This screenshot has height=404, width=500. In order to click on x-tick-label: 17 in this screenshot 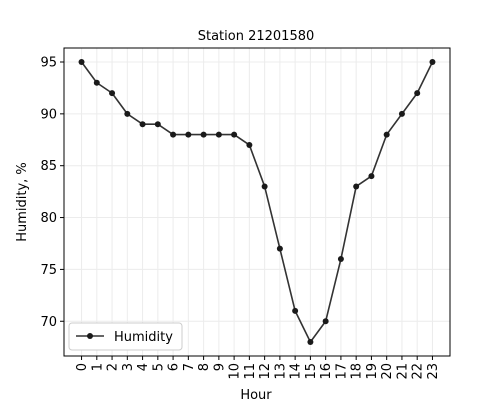, I will do `click(341, 371)`.